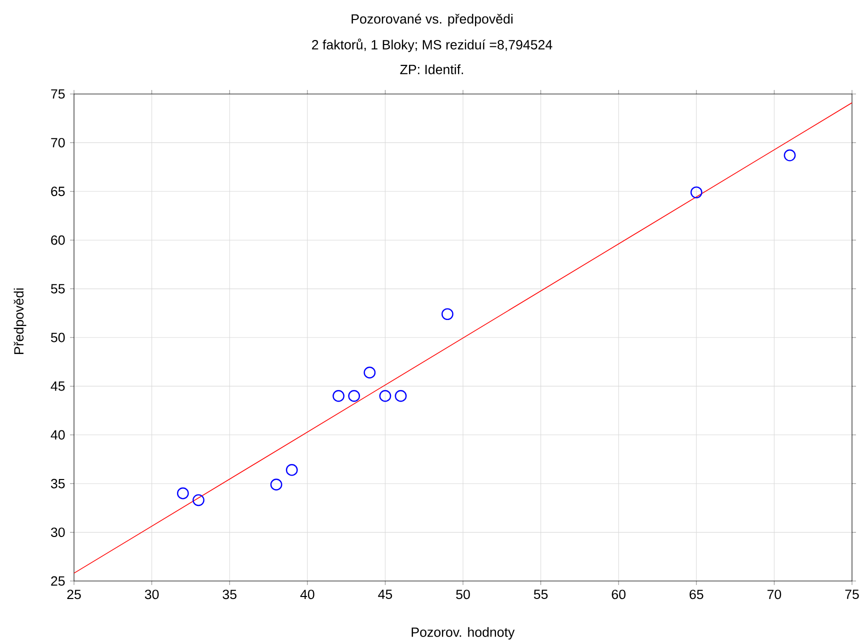 The height and width of the screenshot is (644, 864). Describe the element at coordinates (58, 289) in the screenshot. I see `y-tick-label: 55` at that location.